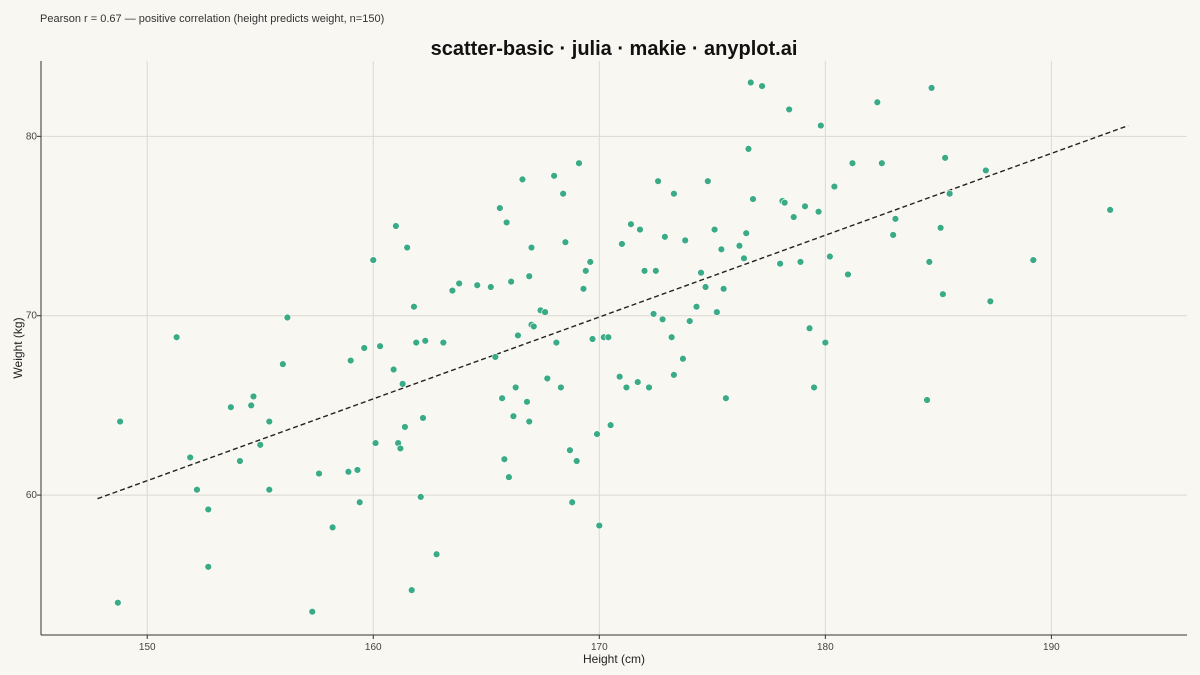 The height and width of the screenshot is (675, 1200). I want to click on x-axis-label: Height (cm), so click(614, 659).